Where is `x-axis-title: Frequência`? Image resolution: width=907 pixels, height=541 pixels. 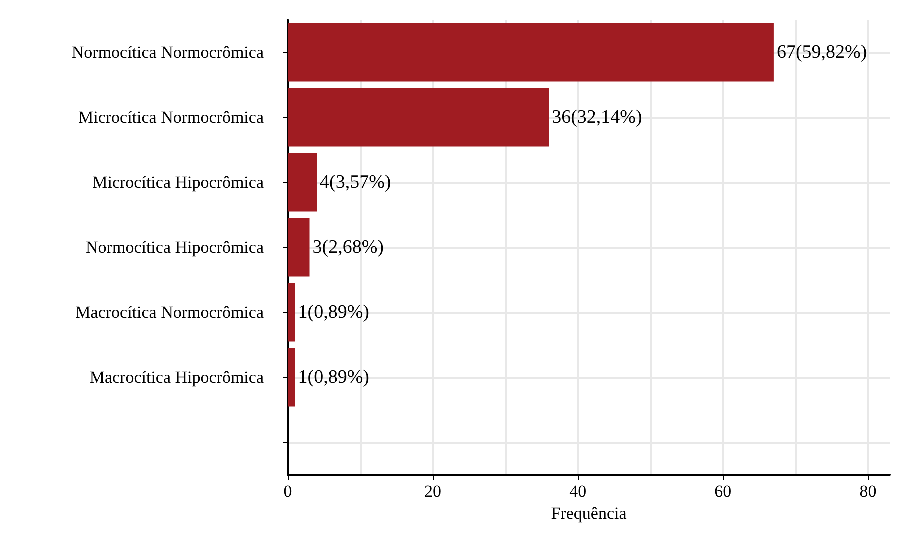
x-axis-title: Frequência is located at coordinates (589, 513).